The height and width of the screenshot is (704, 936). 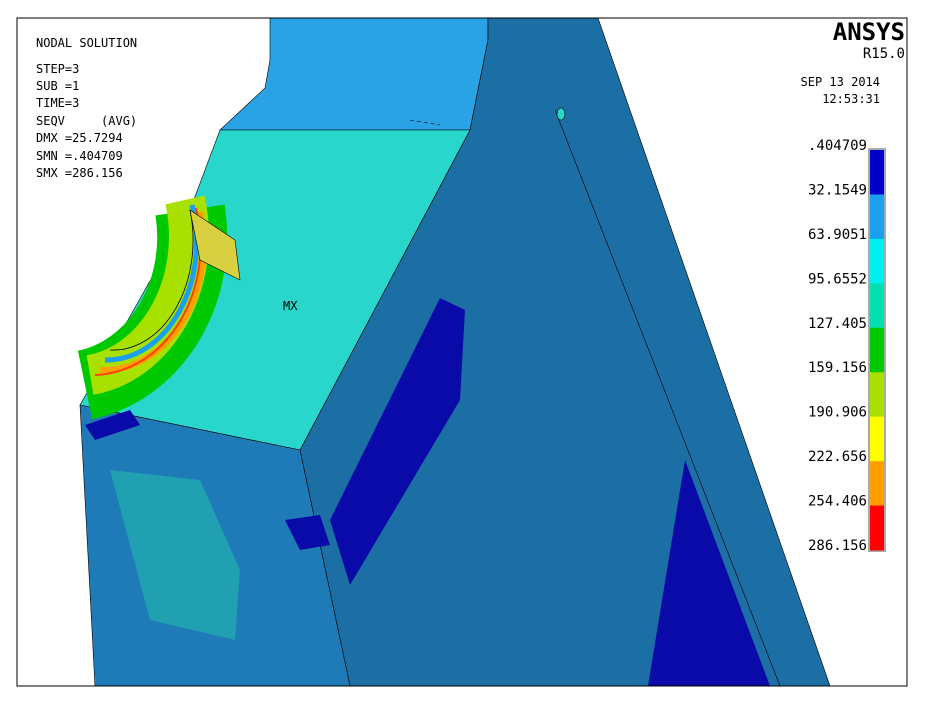 I want to click on brand: ANSYS, so click(x=869, y=32).